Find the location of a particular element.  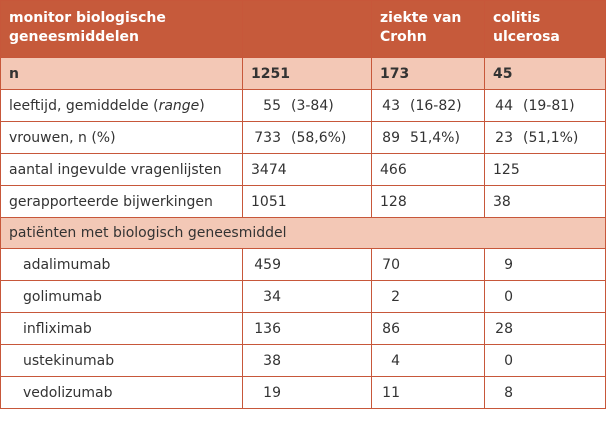

drug-crohn-cell: 4 is located at coordinates (428, 361).